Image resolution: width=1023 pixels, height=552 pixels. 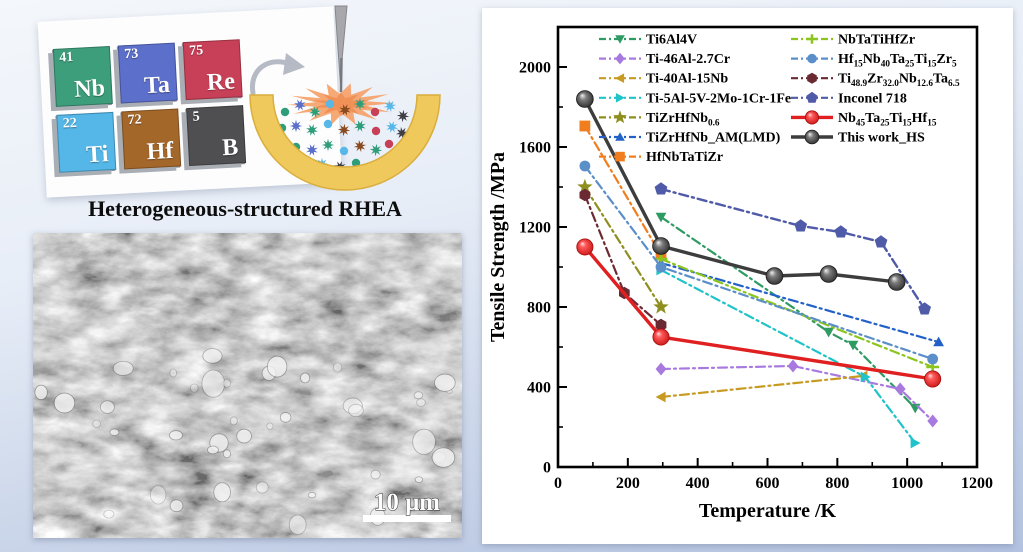 What do you see at coordinates (684, 157) in the screenshot?
I see `legend-label-6: HfNbTaTiZr` at bounding box center [684, 157].